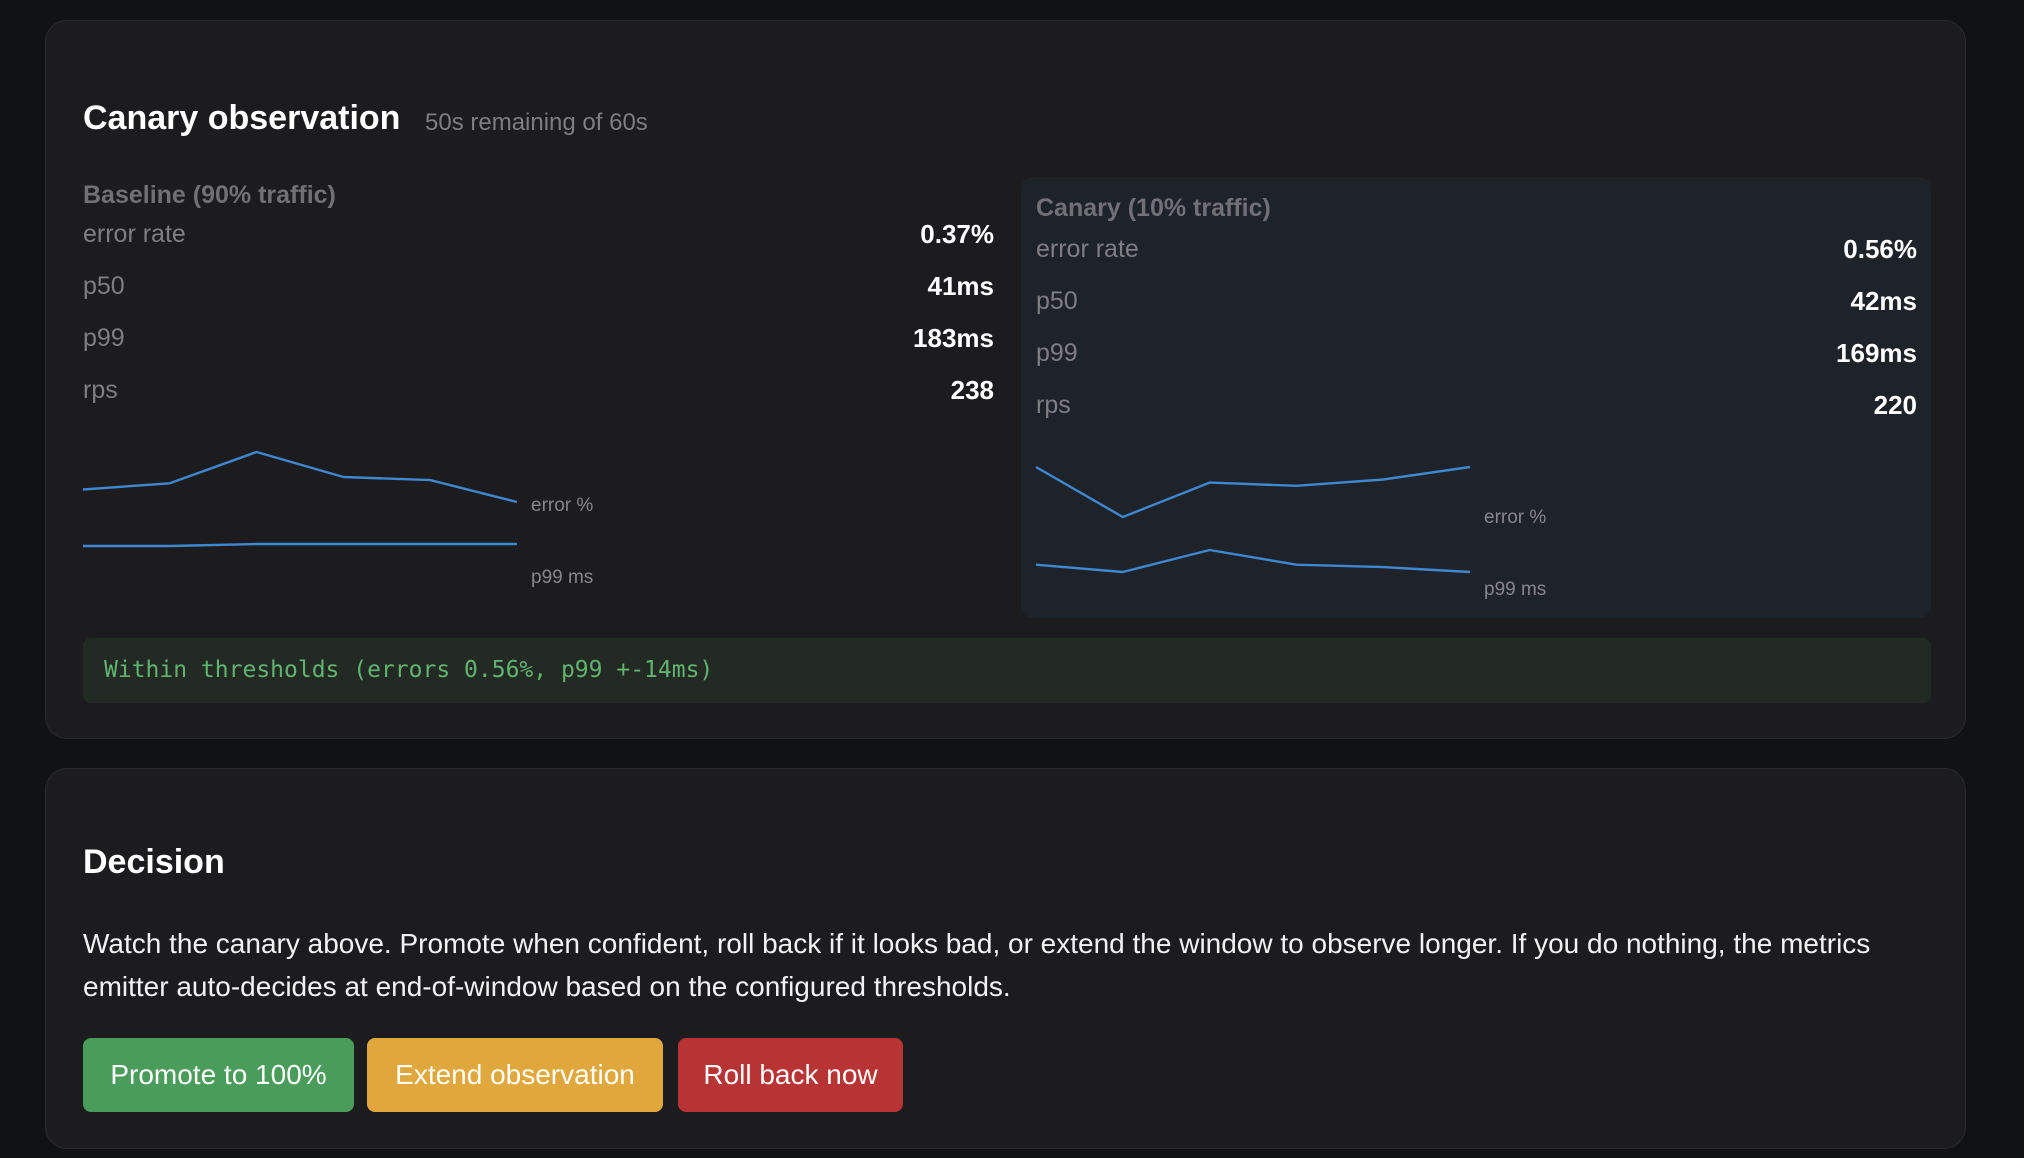  I want to click on canary-error-sparkline-label: error %, so click(1515, 517).